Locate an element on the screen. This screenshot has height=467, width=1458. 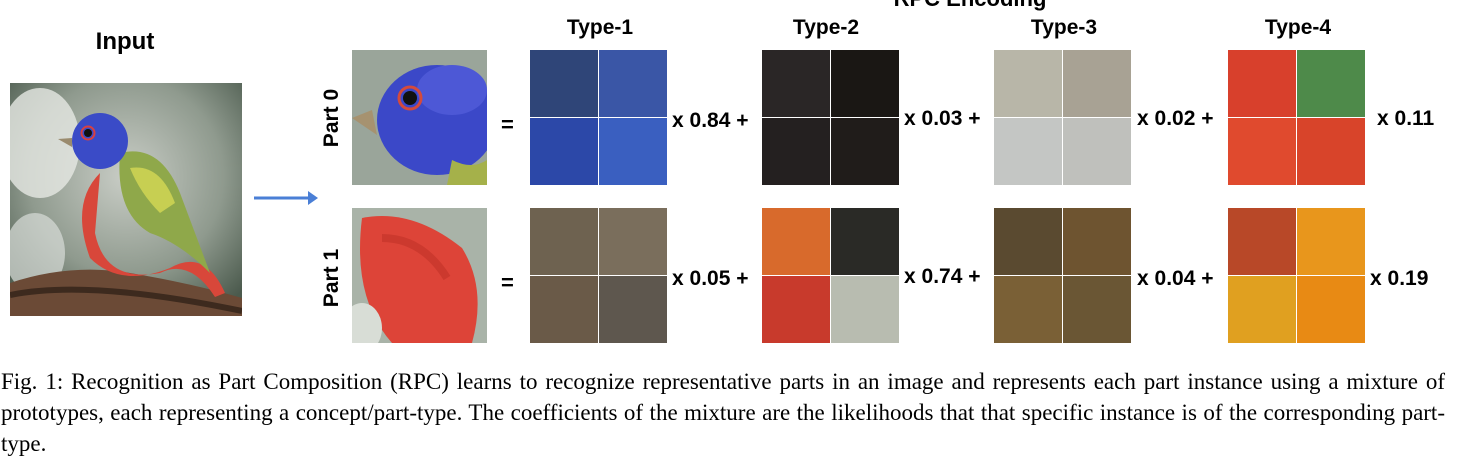
equals-sign-part-0: = is located at coordinates (507, 124).